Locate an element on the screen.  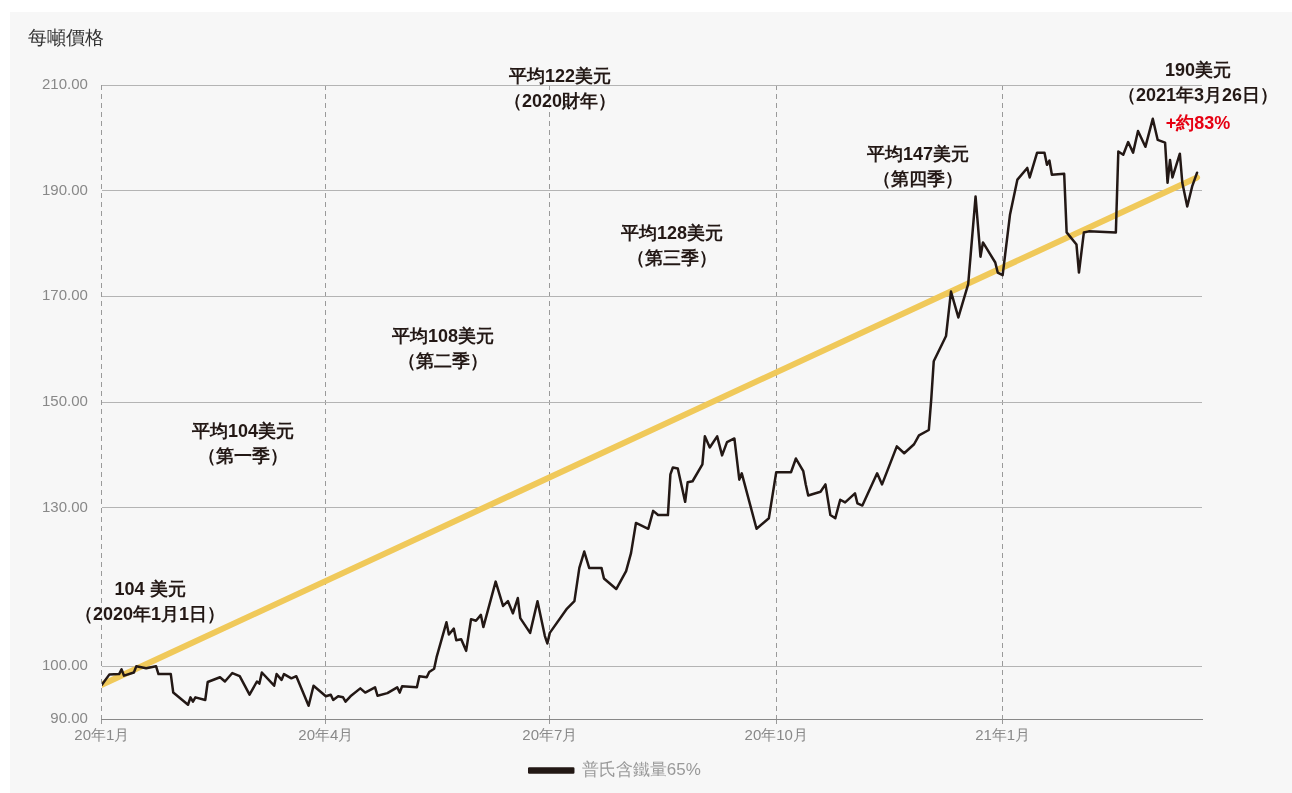
annotation: +約83% is located at coordinates (1198, 122).